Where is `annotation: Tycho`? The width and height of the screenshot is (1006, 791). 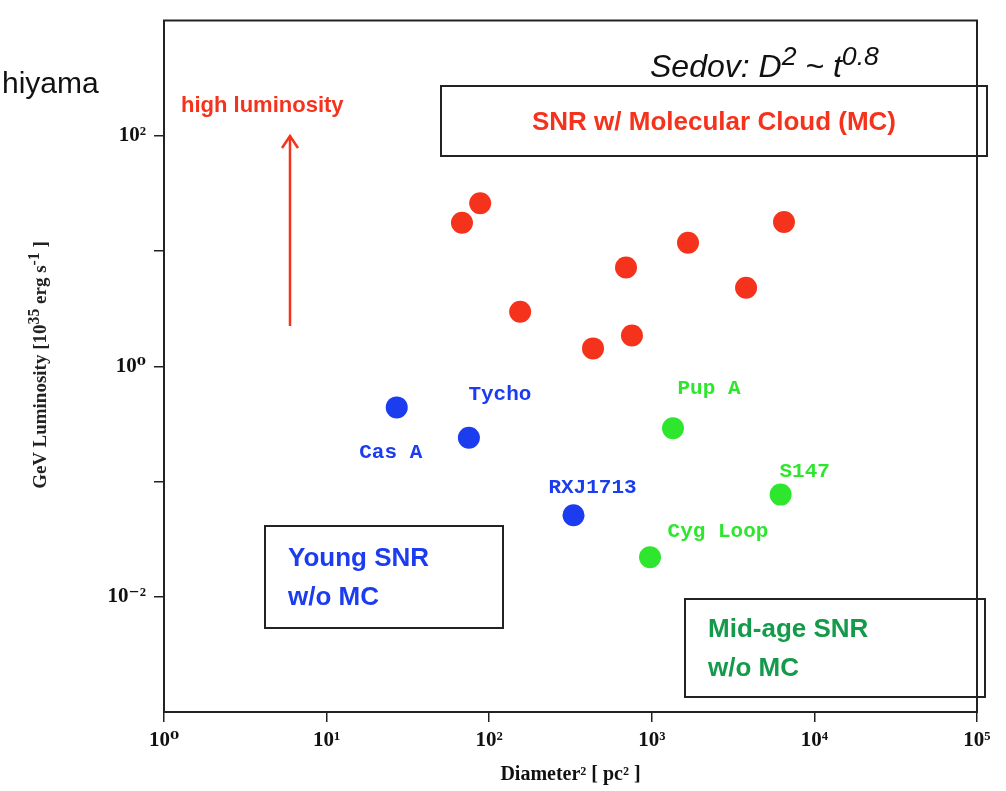 annotation: Tycho is located at coordinates (500, 395).